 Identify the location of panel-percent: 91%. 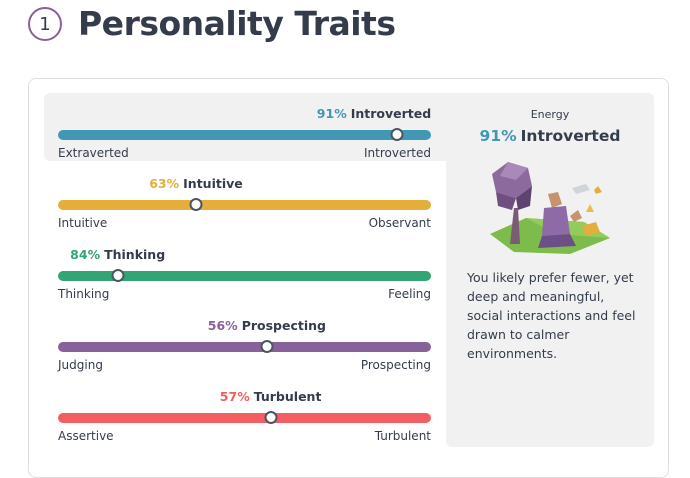
(498, 136).